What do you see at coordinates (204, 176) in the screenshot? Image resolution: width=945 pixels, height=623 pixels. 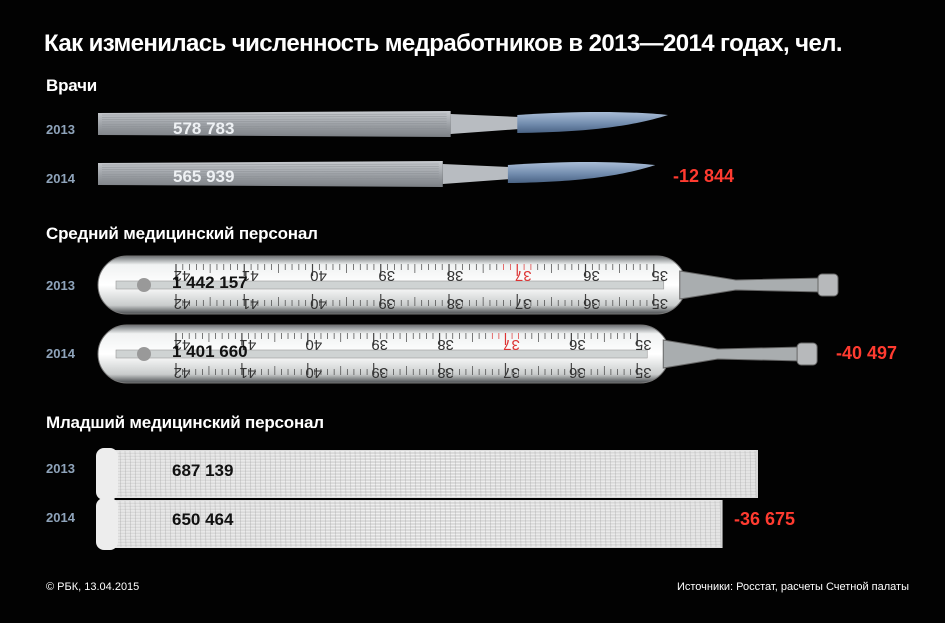 I see `value-label: 565 939` at bounding box center [204, 176].